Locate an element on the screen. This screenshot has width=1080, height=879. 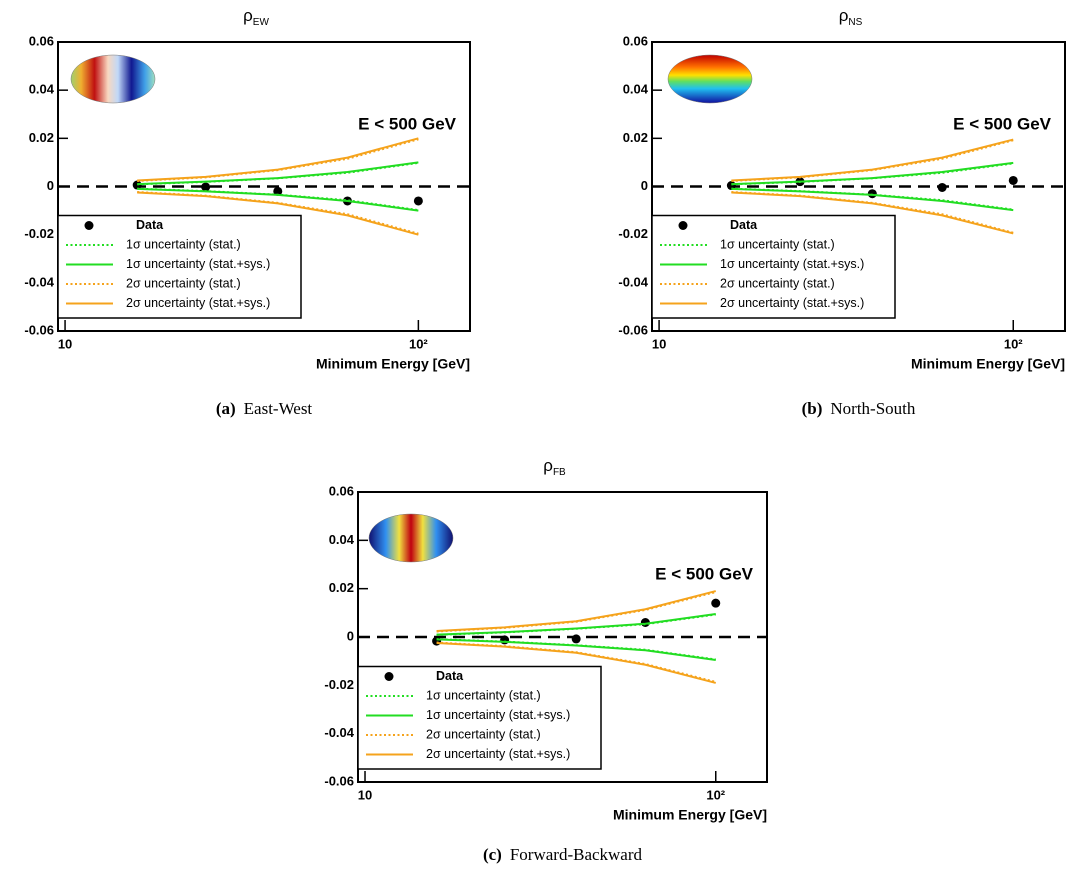
caption: (b) North-South is located at coordinates (859, 408).